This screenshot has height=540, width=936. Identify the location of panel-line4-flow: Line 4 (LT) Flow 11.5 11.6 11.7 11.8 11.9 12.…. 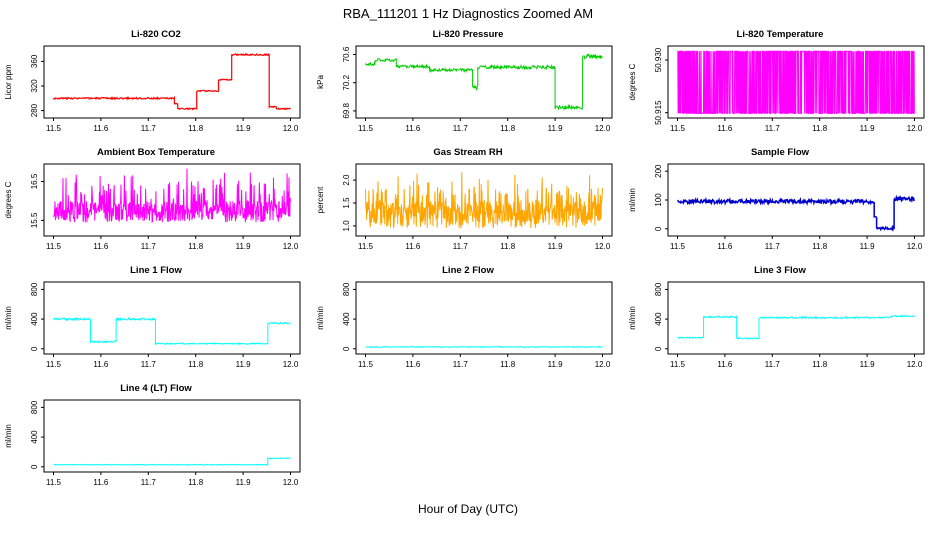
(156, 441).